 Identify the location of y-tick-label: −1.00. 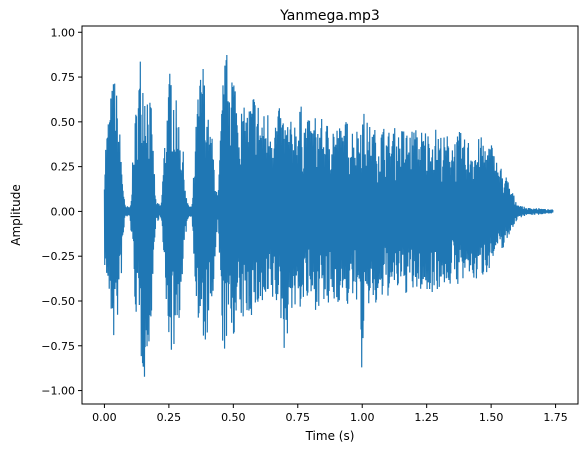
(58, 391).